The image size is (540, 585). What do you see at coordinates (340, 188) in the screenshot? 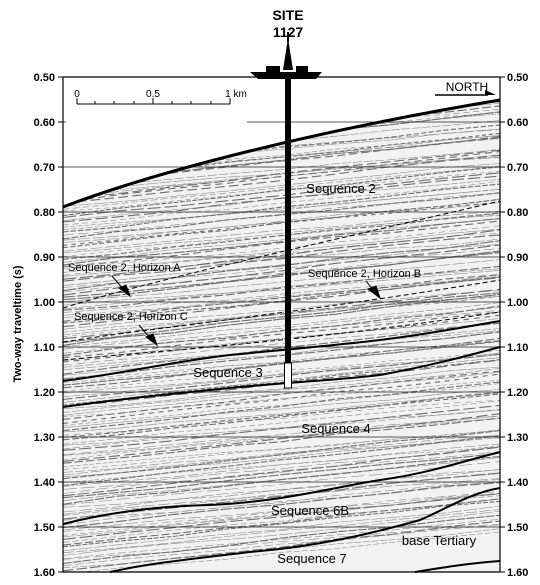
I see `sequence-2-label: Sequence 2` at bounding box center [340, 188].